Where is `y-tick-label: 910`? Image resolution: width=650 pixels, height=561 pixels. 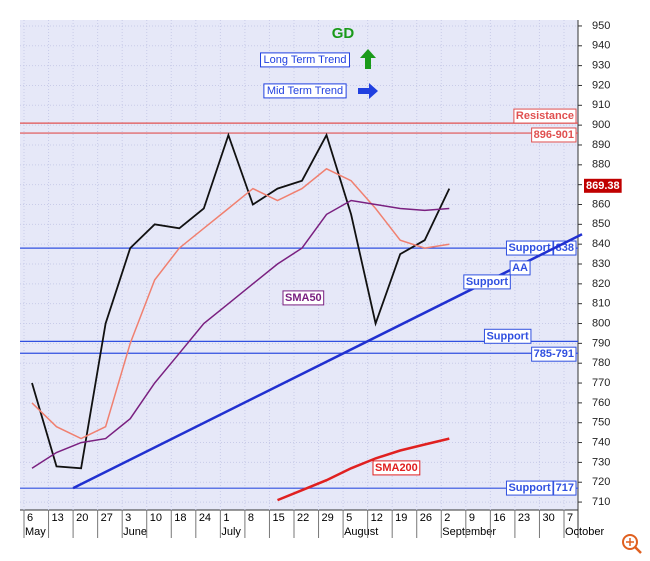
y-tick-label: 910 is located at coordinates (601, 105).